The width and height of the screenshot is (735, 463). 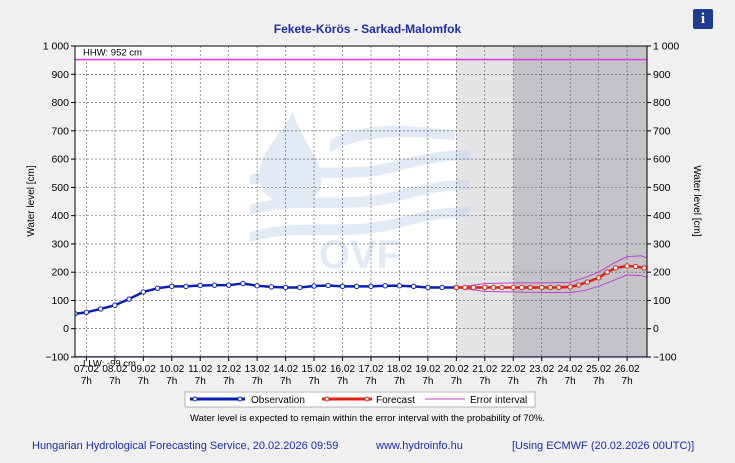 I want to click on x-tick-label: 12.02, so click(x=228, y=369).